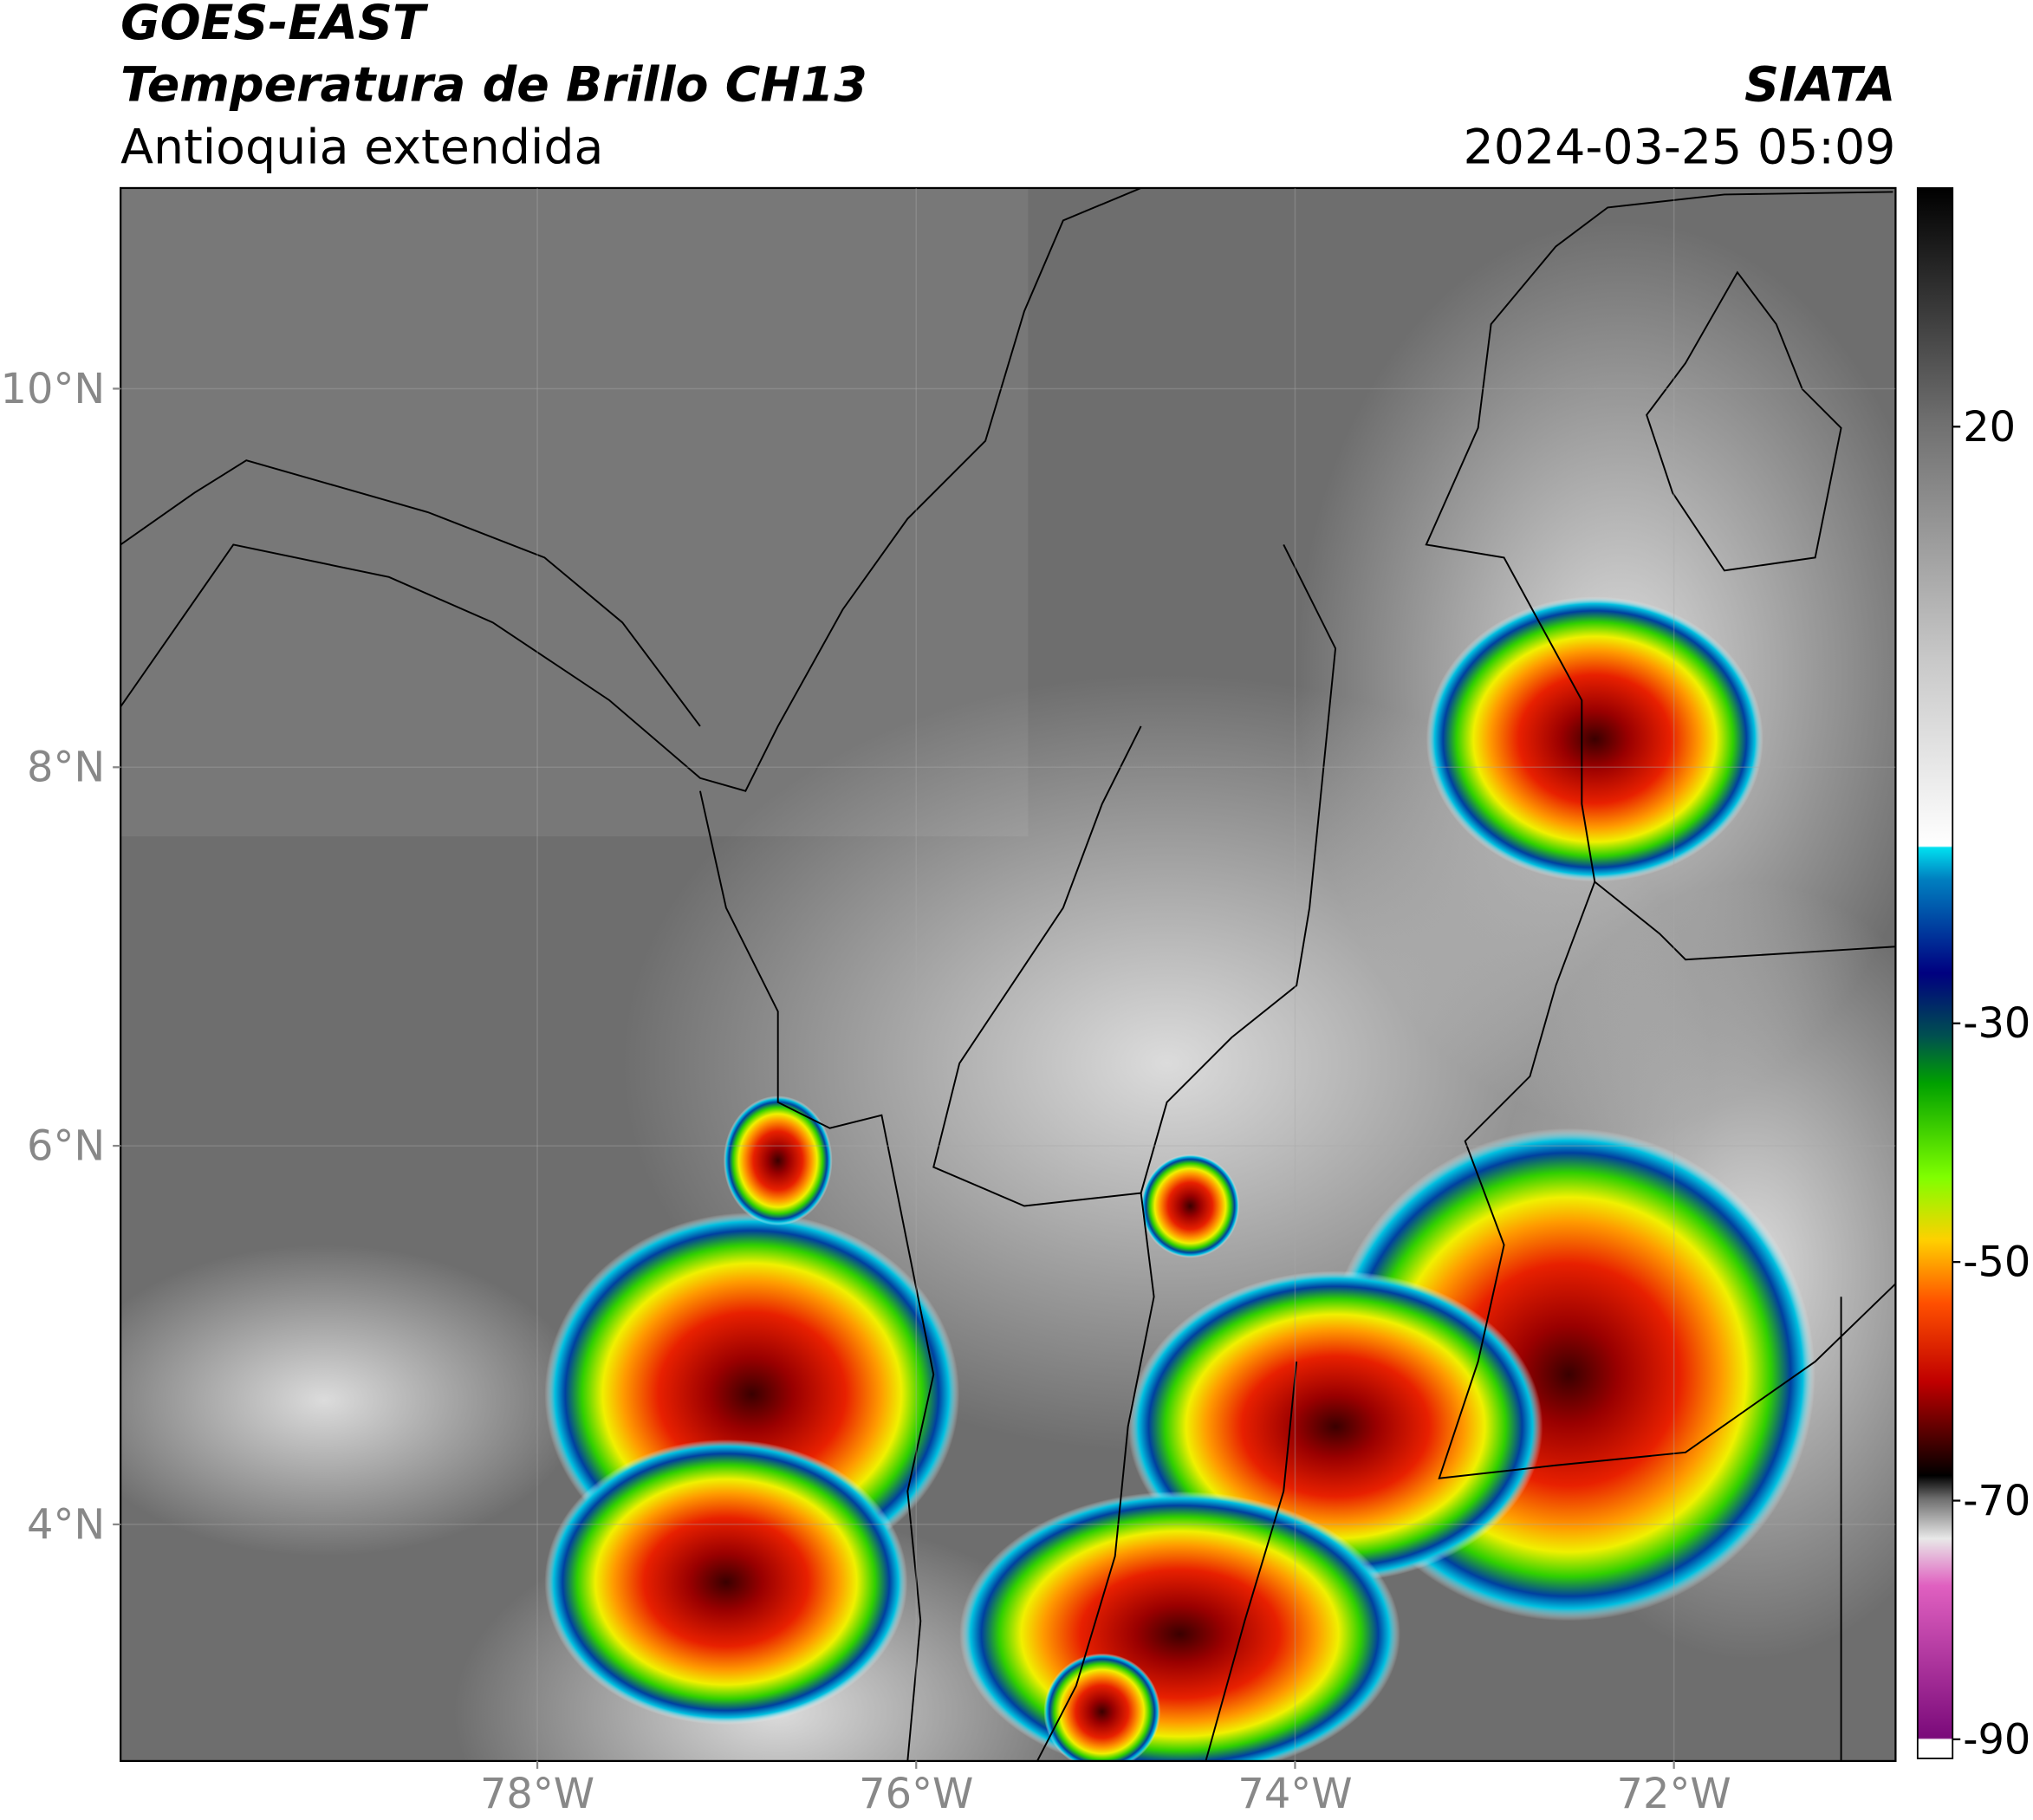 The image size is (2033, 1820). I want to click on y-tick-label: 6°N, so click(66, 1147).